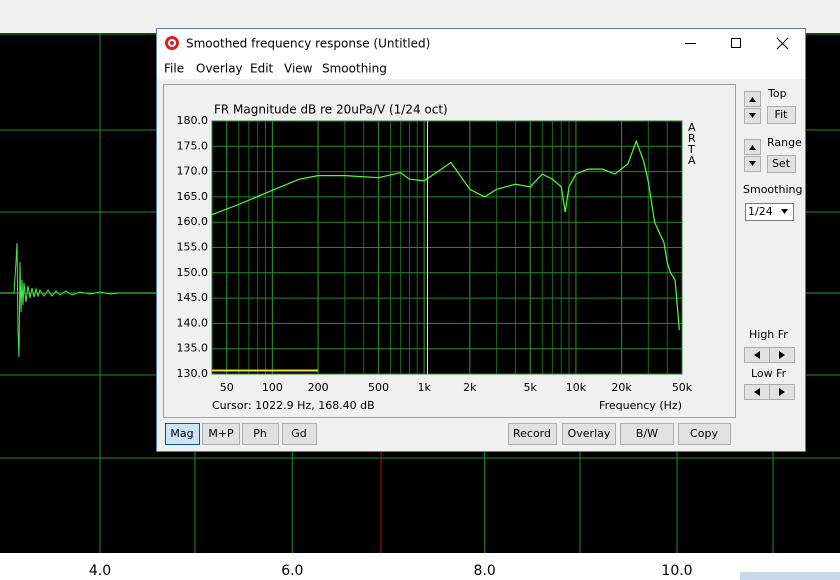 The height and width of the screenshot is (580, 840). Describe the element at coordinates (621, 387) in the screenshot. I see `x-tick-label: 20k` at that location.